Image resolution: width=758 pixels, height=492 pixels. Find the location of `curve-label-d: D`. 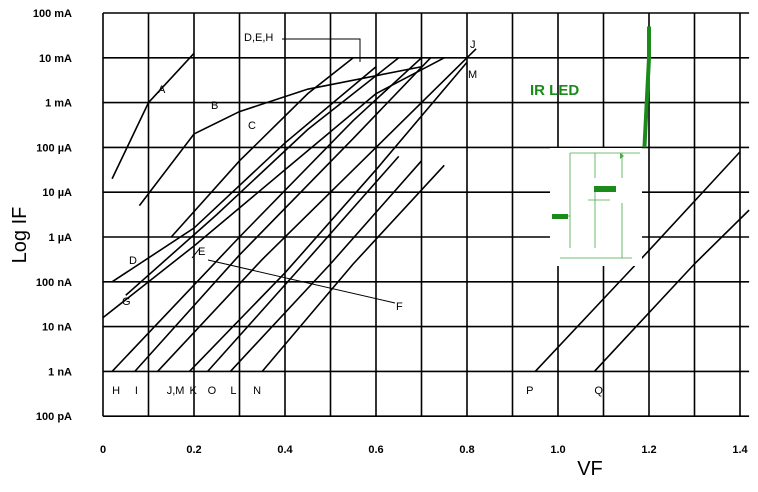

curve-label-d: D is located at coordinates (133, 261).